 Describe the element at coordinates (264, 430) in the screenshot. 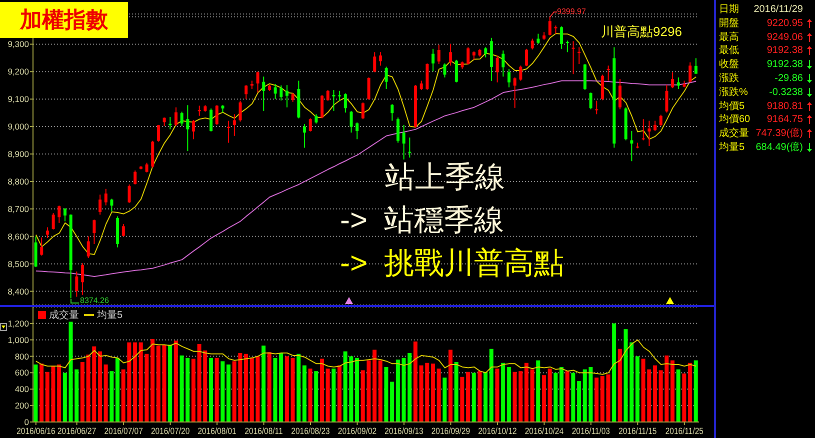

I see `x-tick-label: 2016/08/11` at that location.